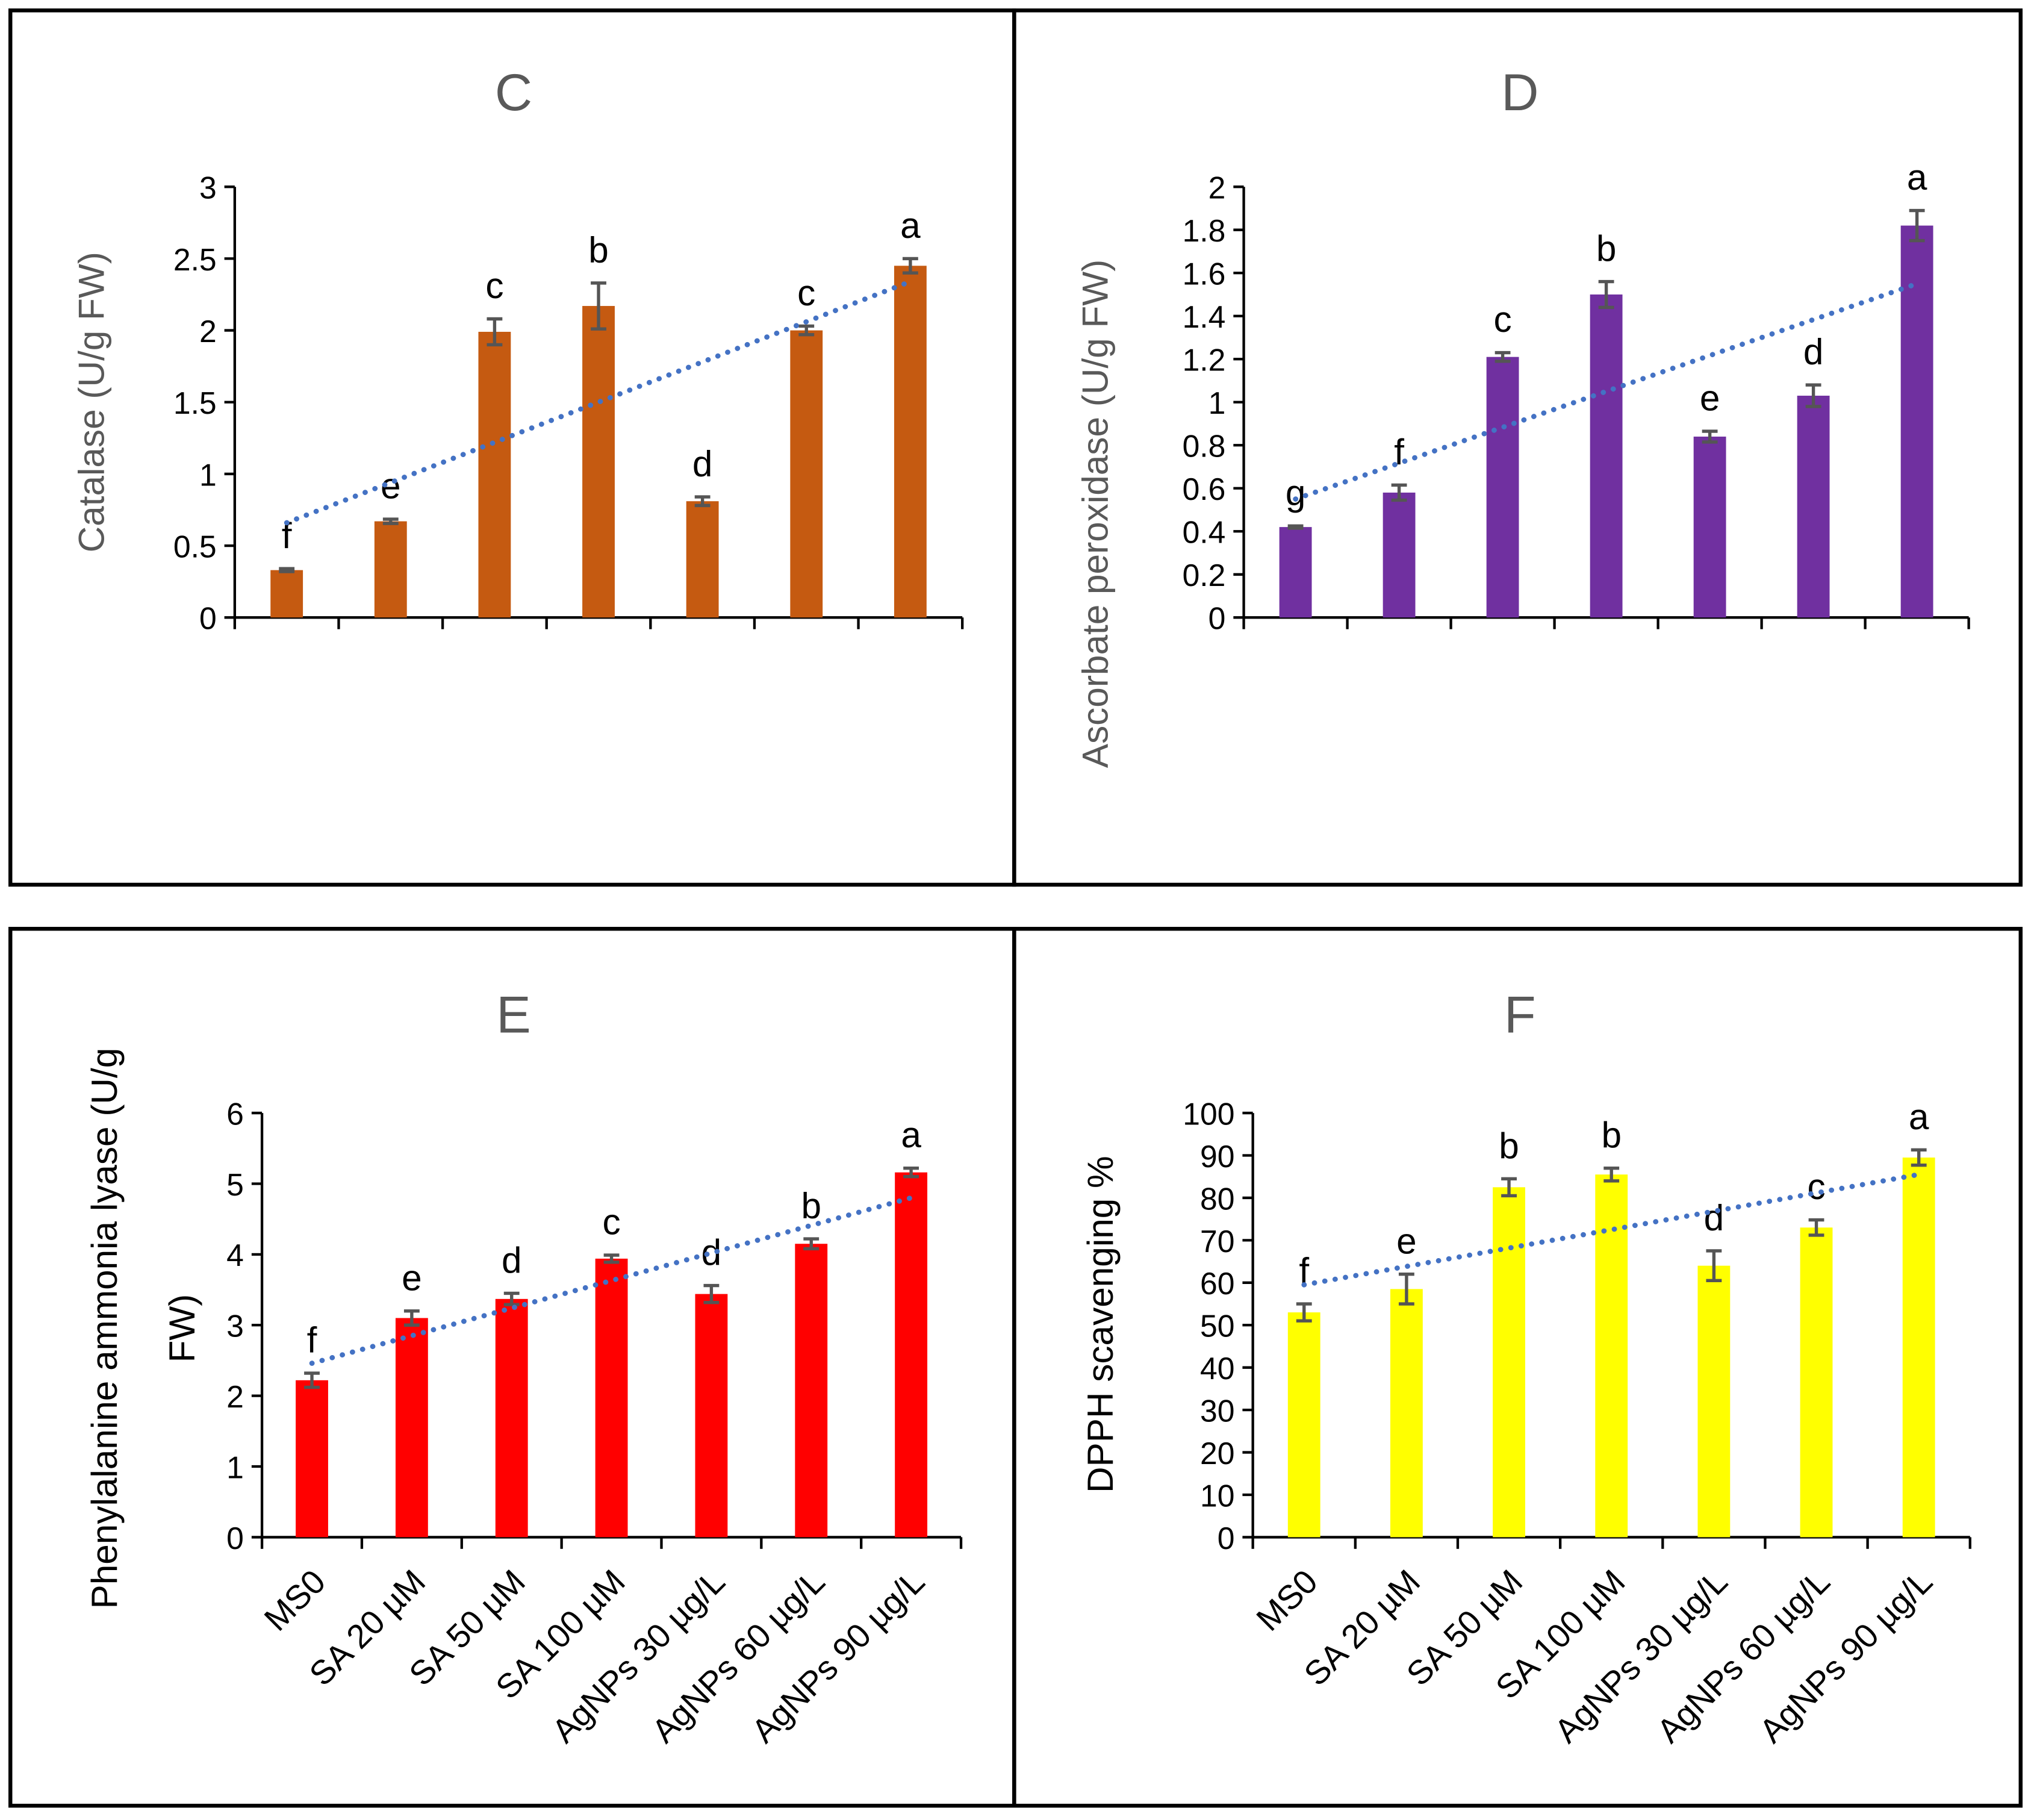  Describe the element at coordinates (1204, 447) in the screenshot. I see `y-tick-label: 0.8` at that location.